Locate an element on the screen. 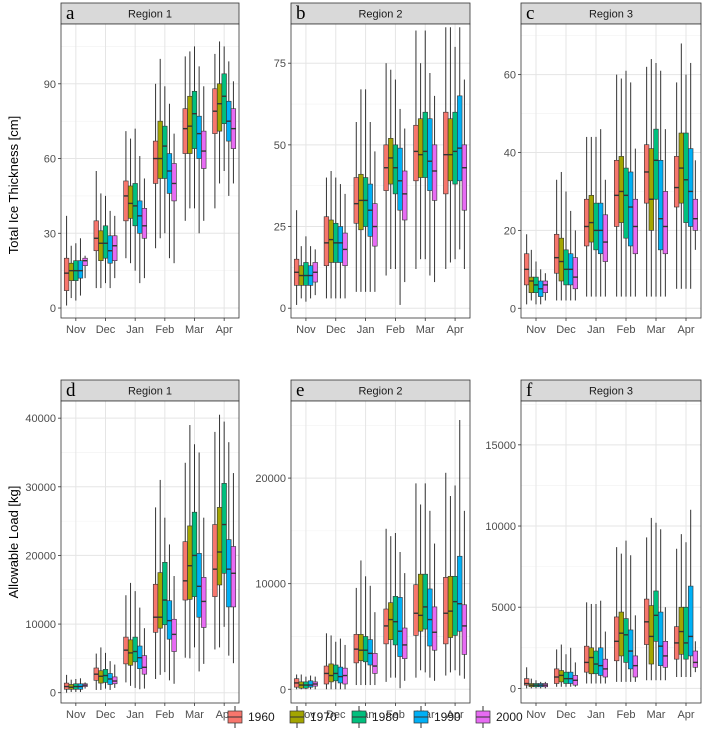 This screenshot has height=736, width=708. box-f-Jan-1970 is located at coordinates (591, 643).